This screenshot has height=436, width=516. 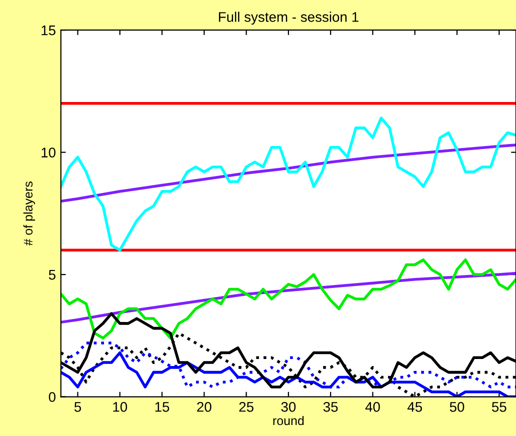 What do you see at coordinates (78, 407) in the screenshot?
I see `x-tick-label: 5` at bounding box center [78, 407].